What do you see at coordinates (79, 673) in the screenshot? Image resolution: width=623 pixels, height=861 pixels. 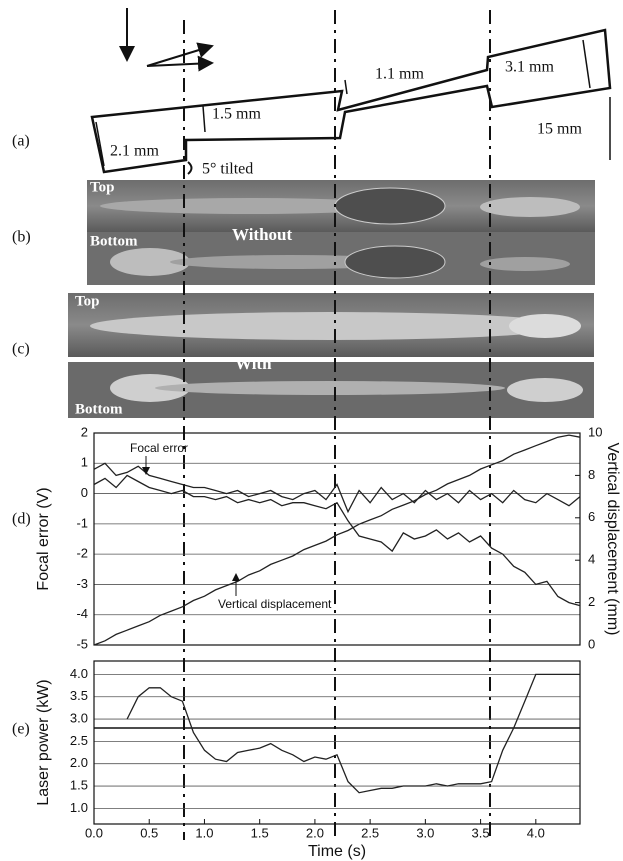 I see `y-tick-label: 4.0` at bounding box center [79, 673].